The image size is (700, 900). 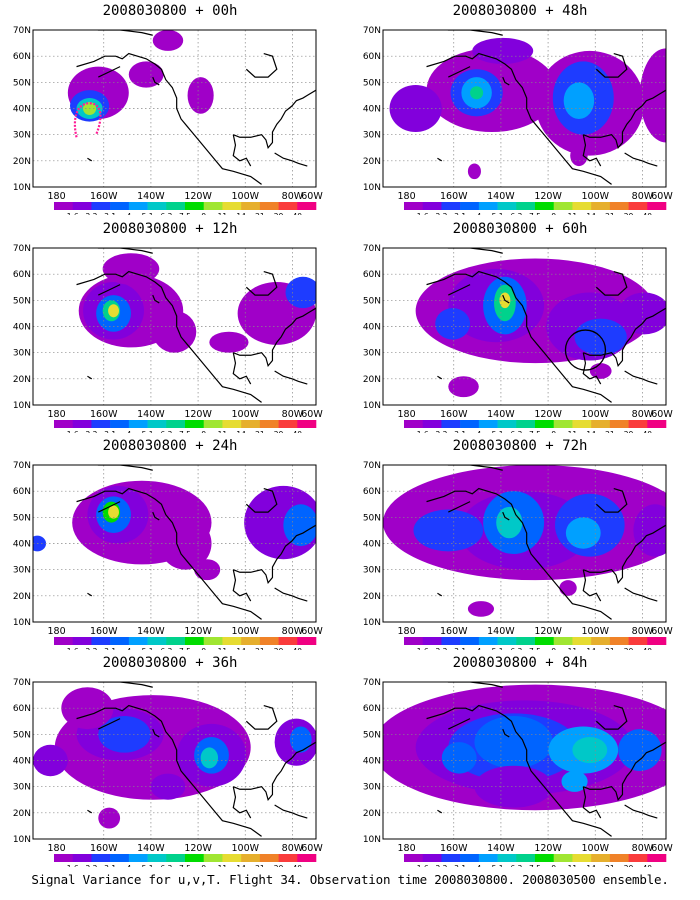 I want to click on colorbar-label: 29, so click(x=279, y=213).